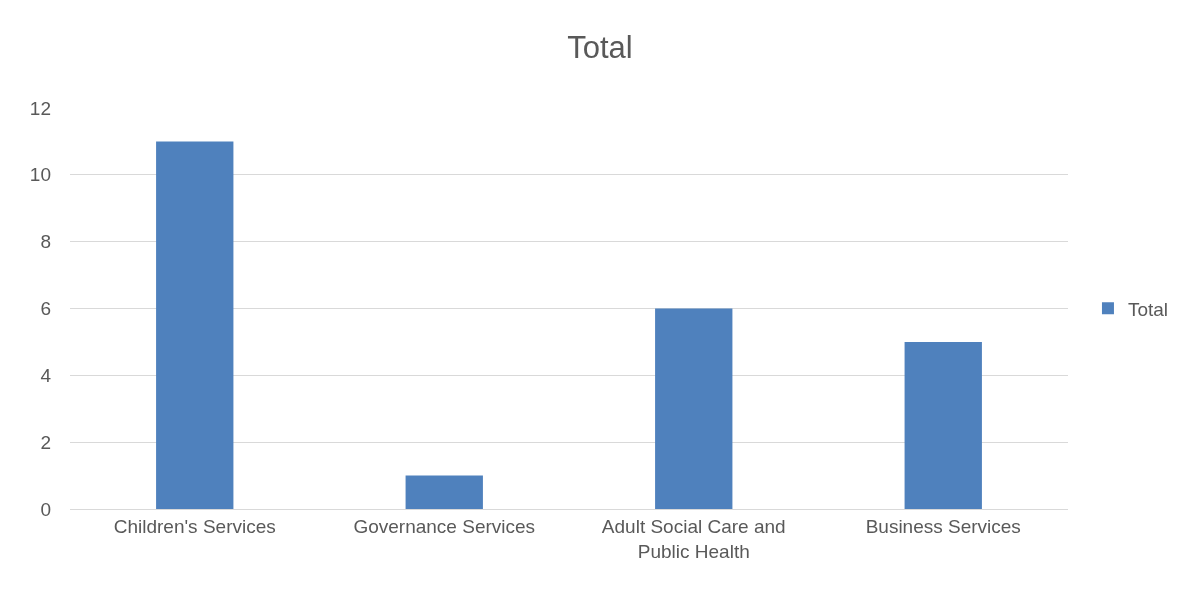  Describe the element at coordinates (46, 375) in the screenshot. I see `y-tick-label: 4` at that location.